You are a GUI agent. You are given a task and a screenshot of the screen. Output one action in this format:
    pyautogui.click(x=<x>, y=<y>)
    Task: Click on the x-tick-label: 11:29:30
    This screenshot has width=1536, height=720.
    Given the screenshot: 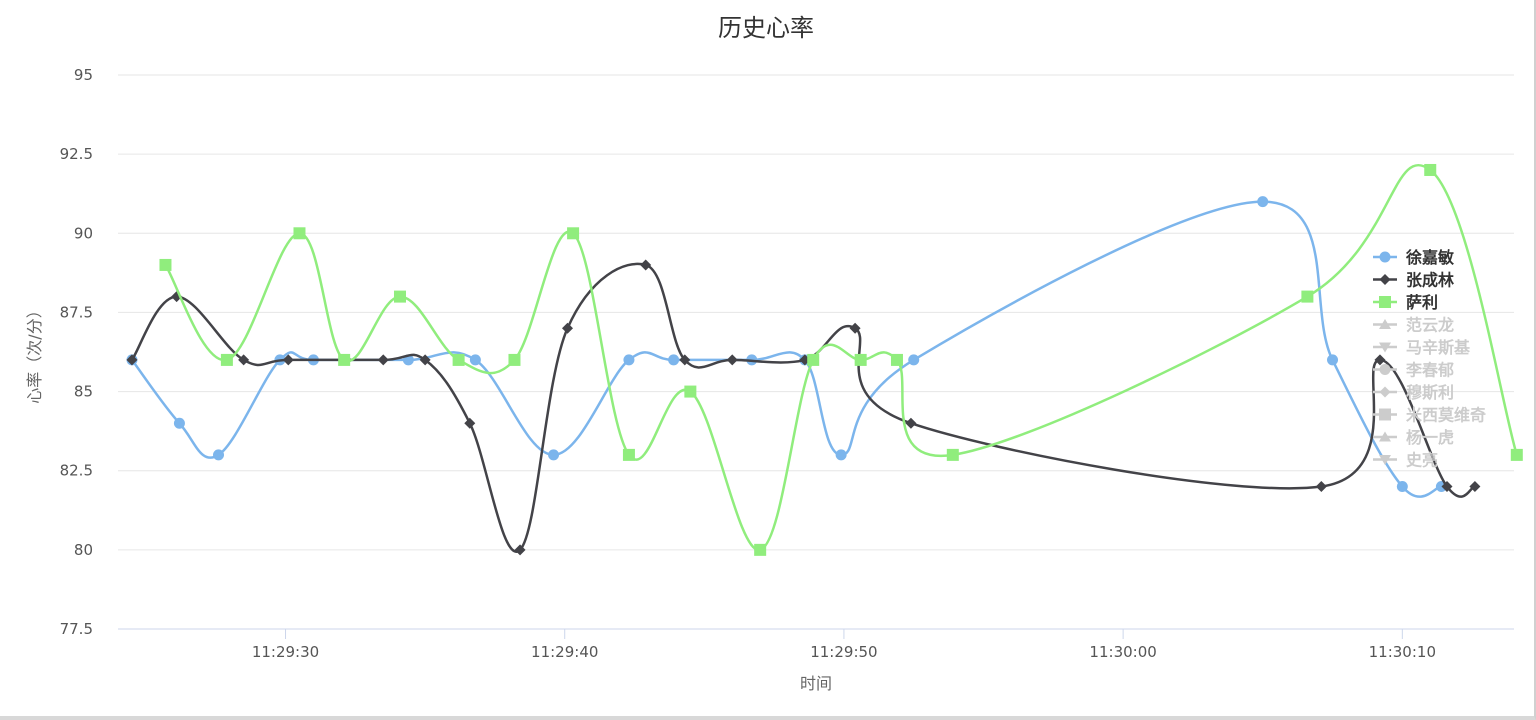 What is the action you would take?
    pyautogui.click(x=285, y=652)
    